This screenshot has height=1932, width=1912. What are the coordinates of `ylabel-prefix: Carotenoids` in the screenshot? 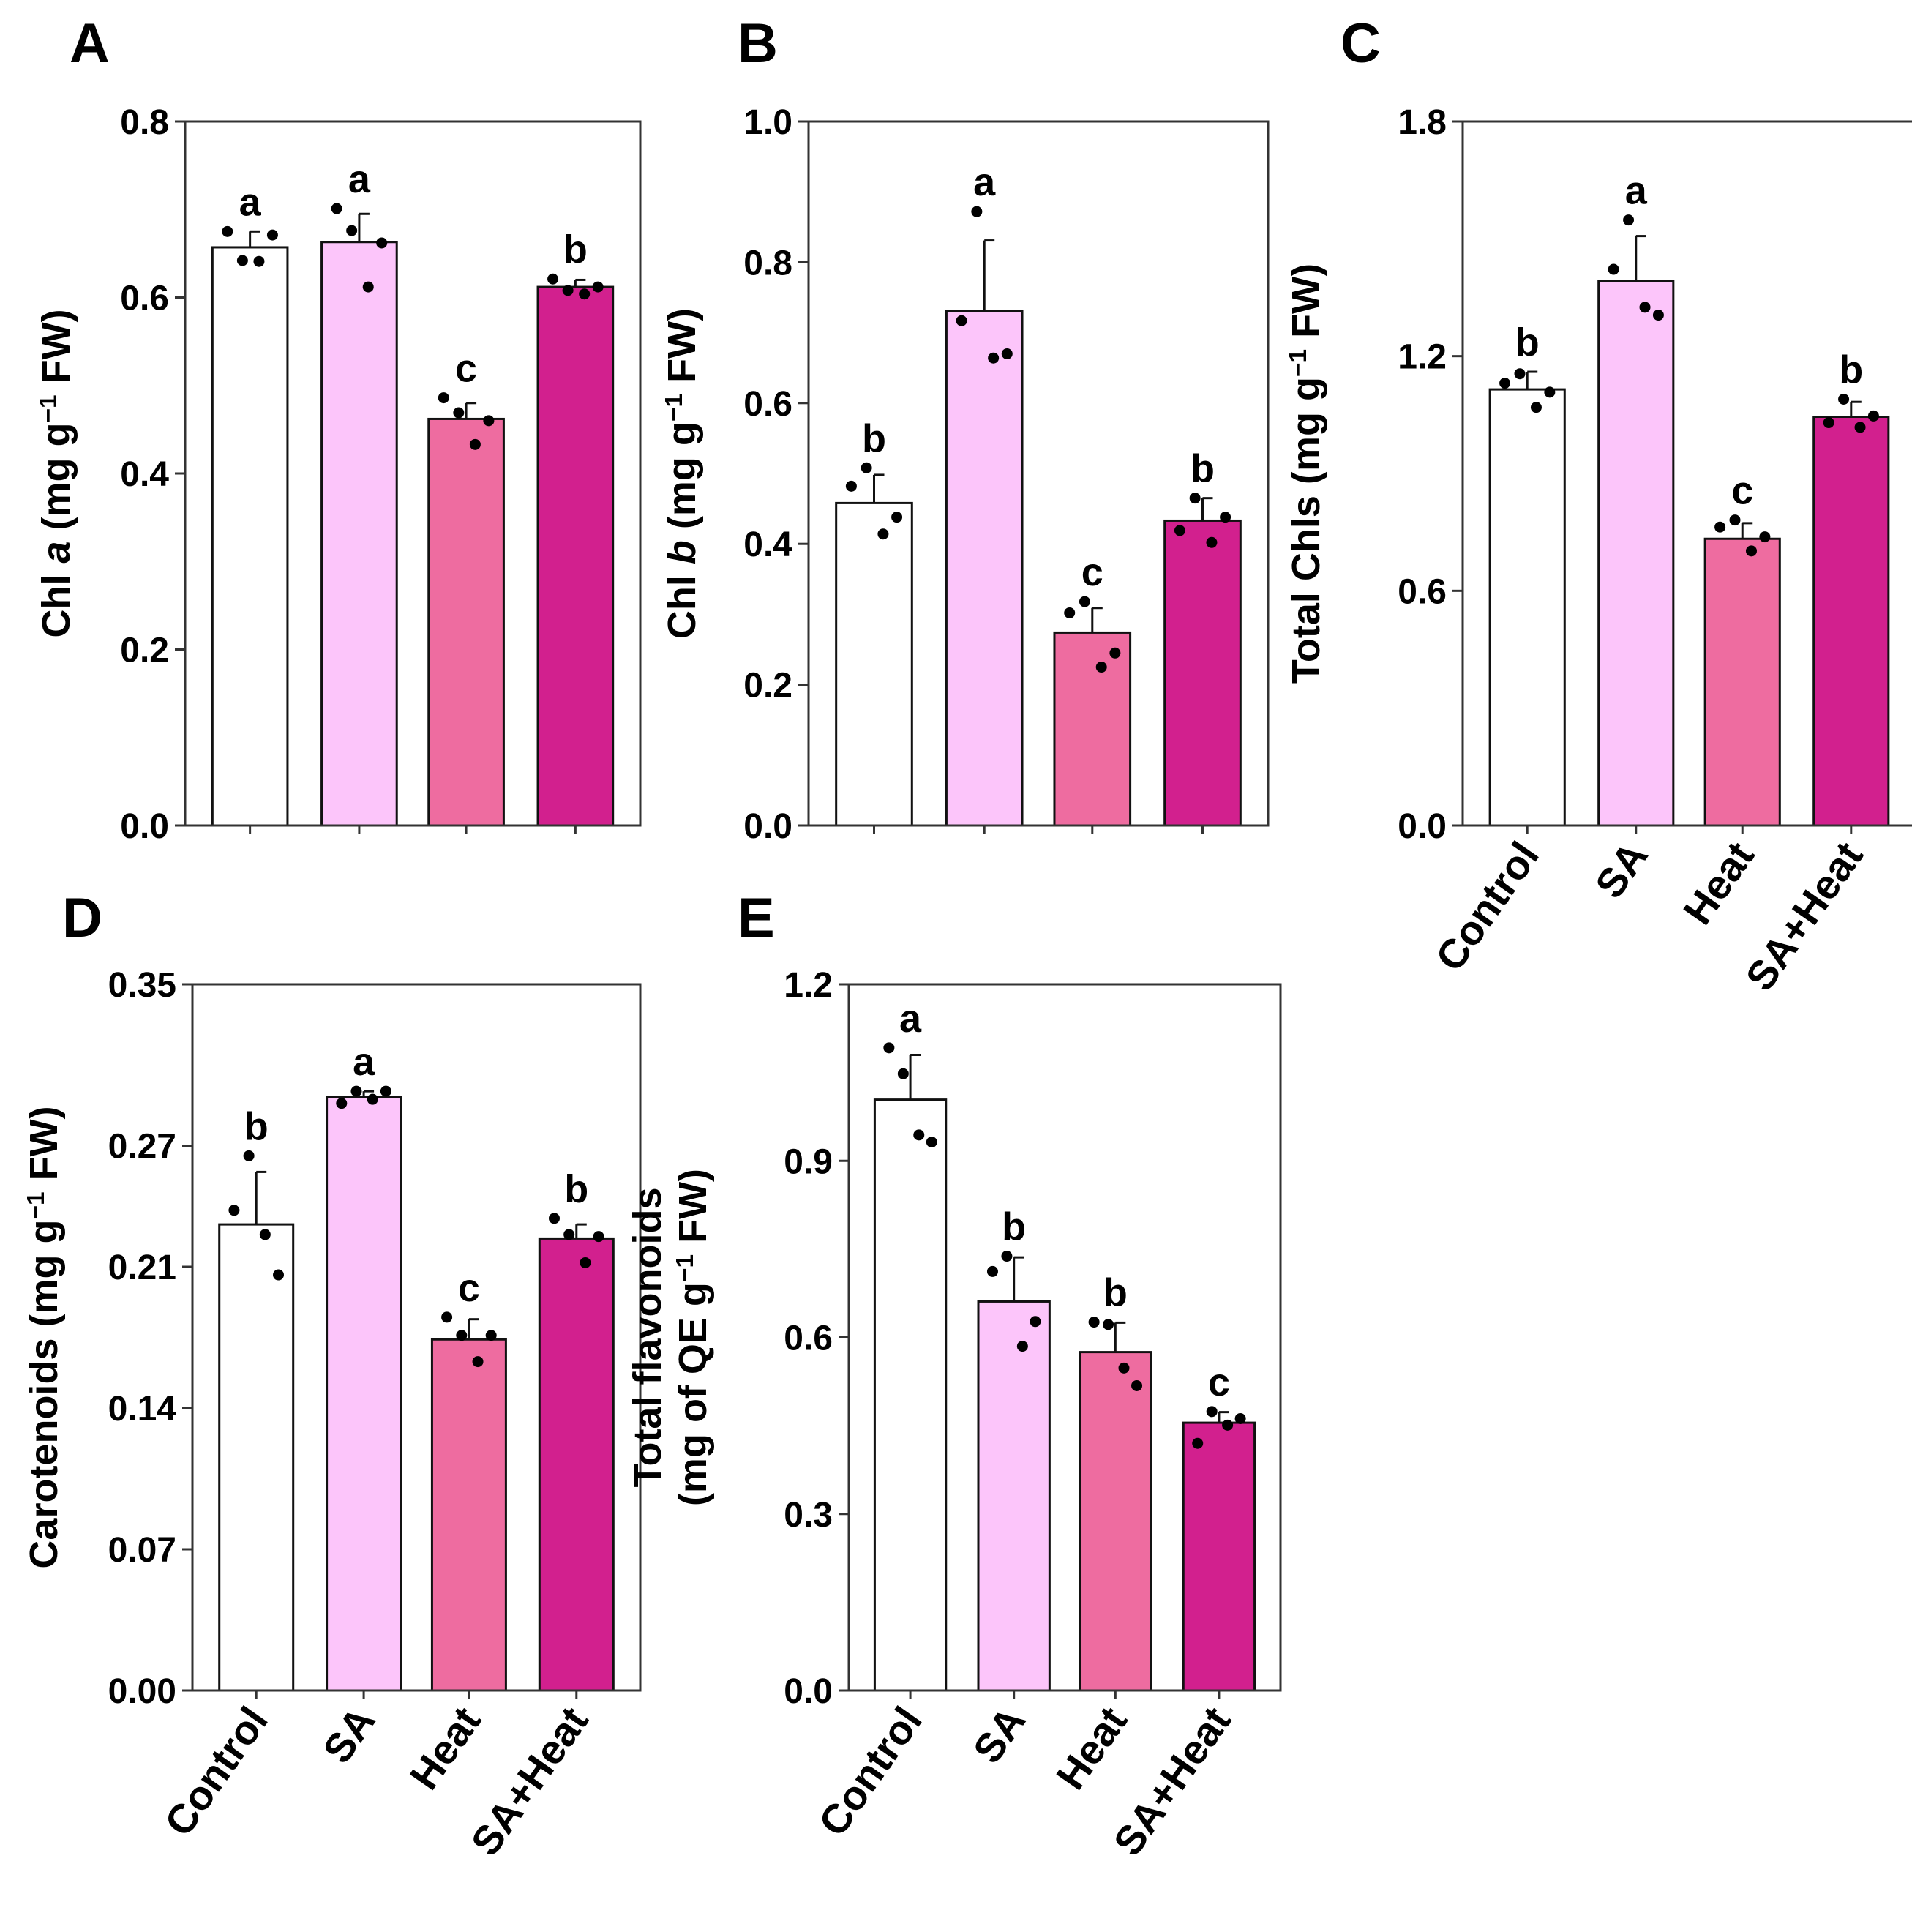 It's located at (44, 1453).